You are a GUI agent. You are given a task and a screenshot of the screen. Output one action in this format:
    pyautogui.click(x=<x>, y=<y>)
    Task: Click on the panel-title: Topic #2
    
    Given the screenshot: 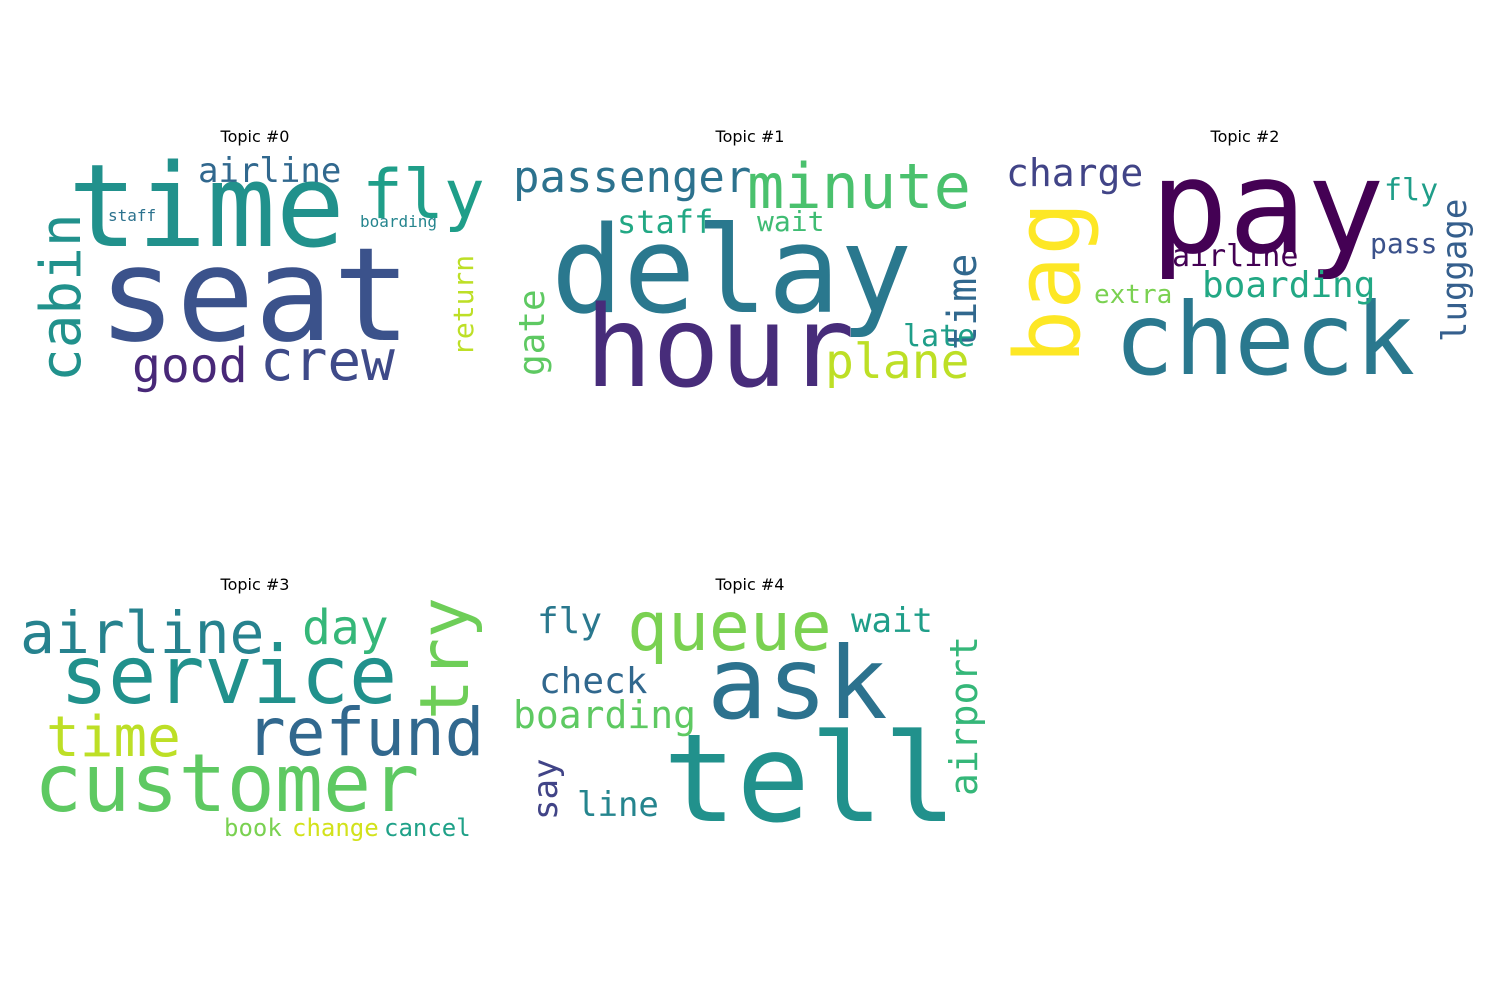 What is the action you would take?
    pyautogui.click(x=1245, y=136)
    